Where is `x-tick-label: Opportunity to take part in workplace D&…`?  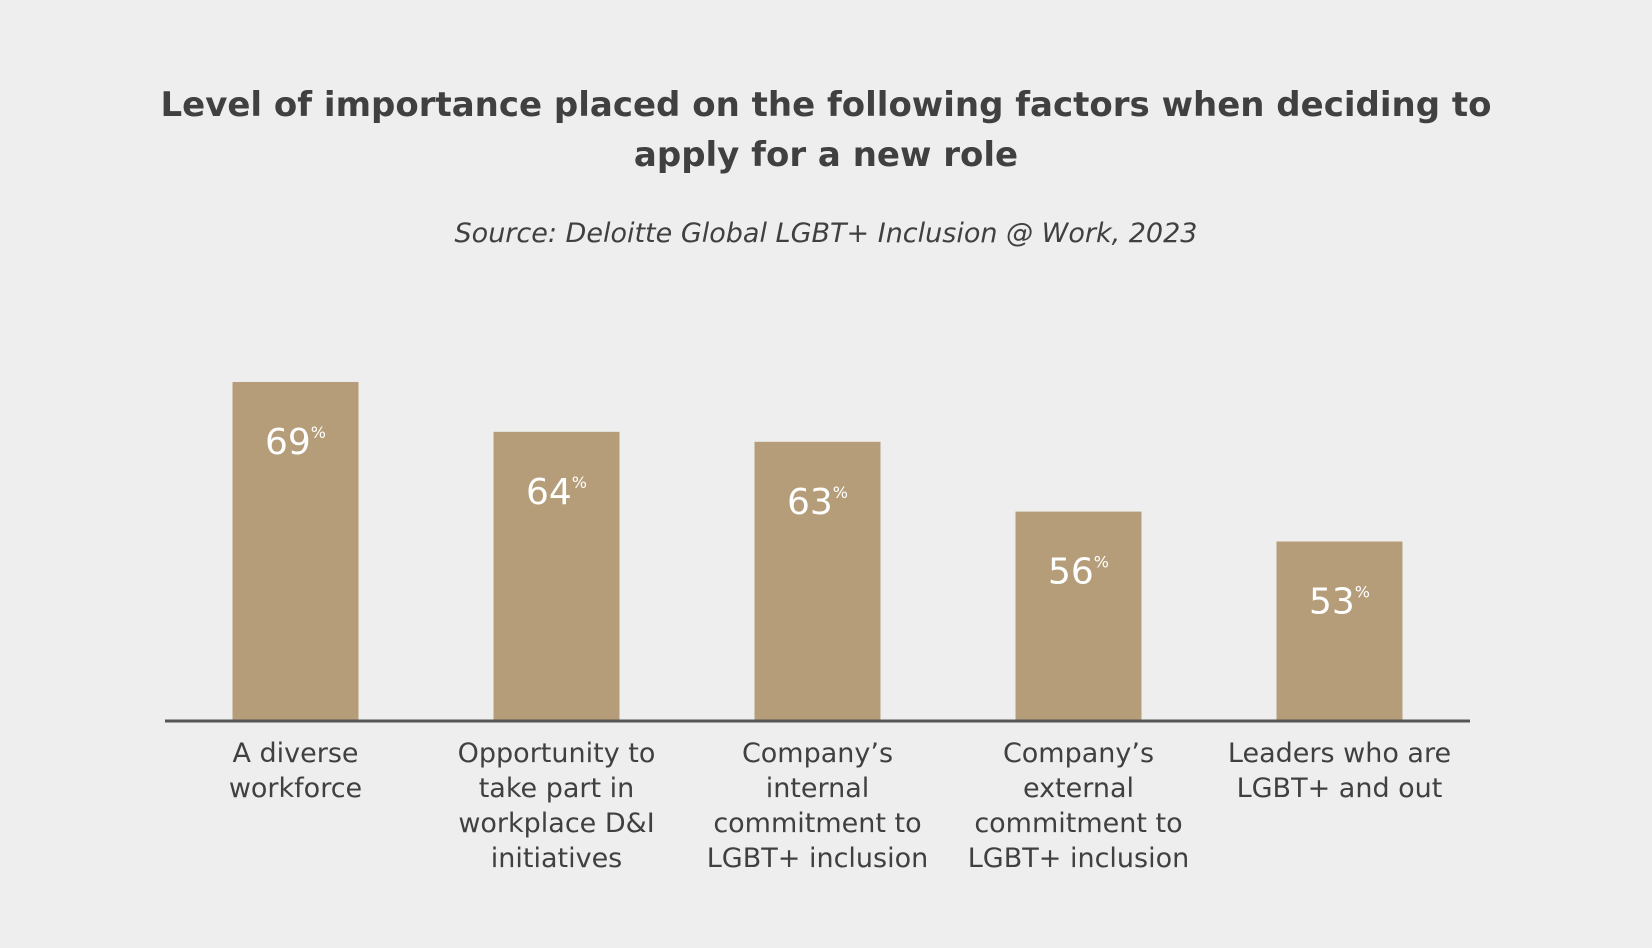
x-tick-label: Opportunity to take part in workplace D&… is located at coordinates (556, 806).